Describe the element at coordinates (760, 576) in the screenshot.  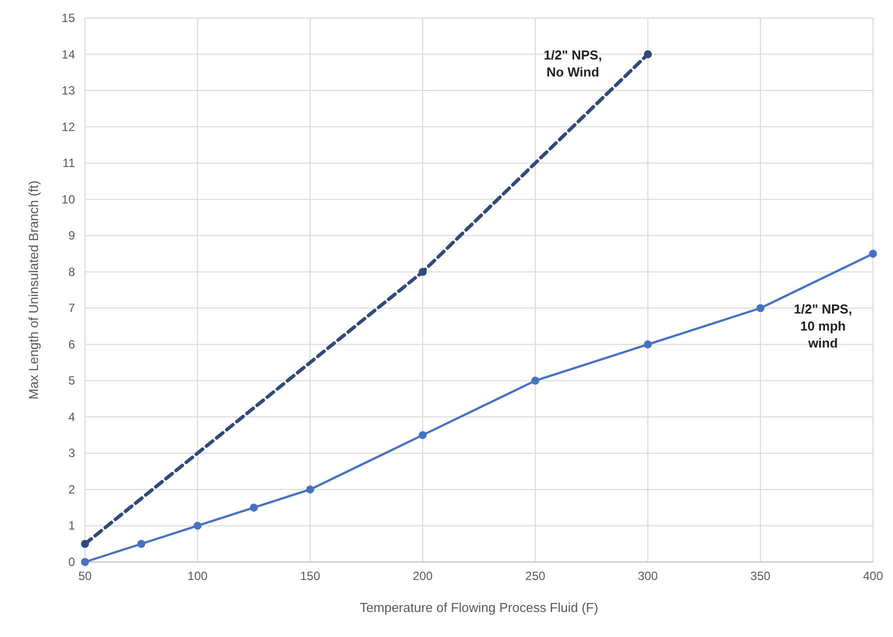
I see `x-tick-label: 350` at that location.